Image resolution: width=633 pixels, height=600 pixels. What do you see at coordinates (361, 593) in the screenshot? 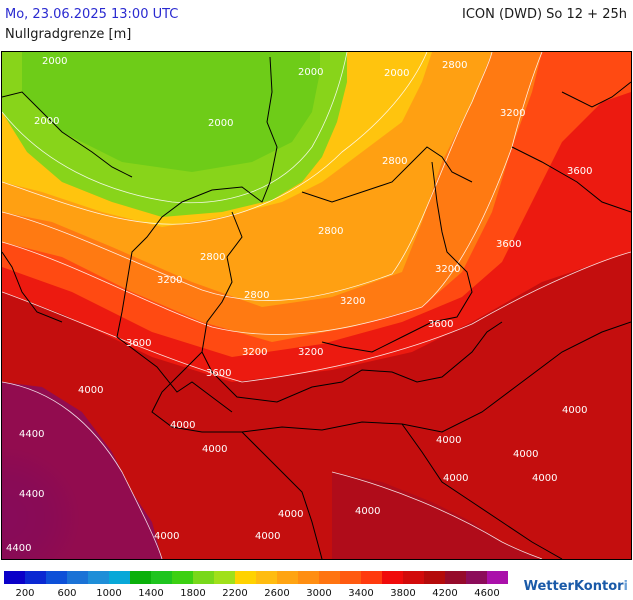
I see `legend-tick-label: 3400` at bounding box center [361, 593].